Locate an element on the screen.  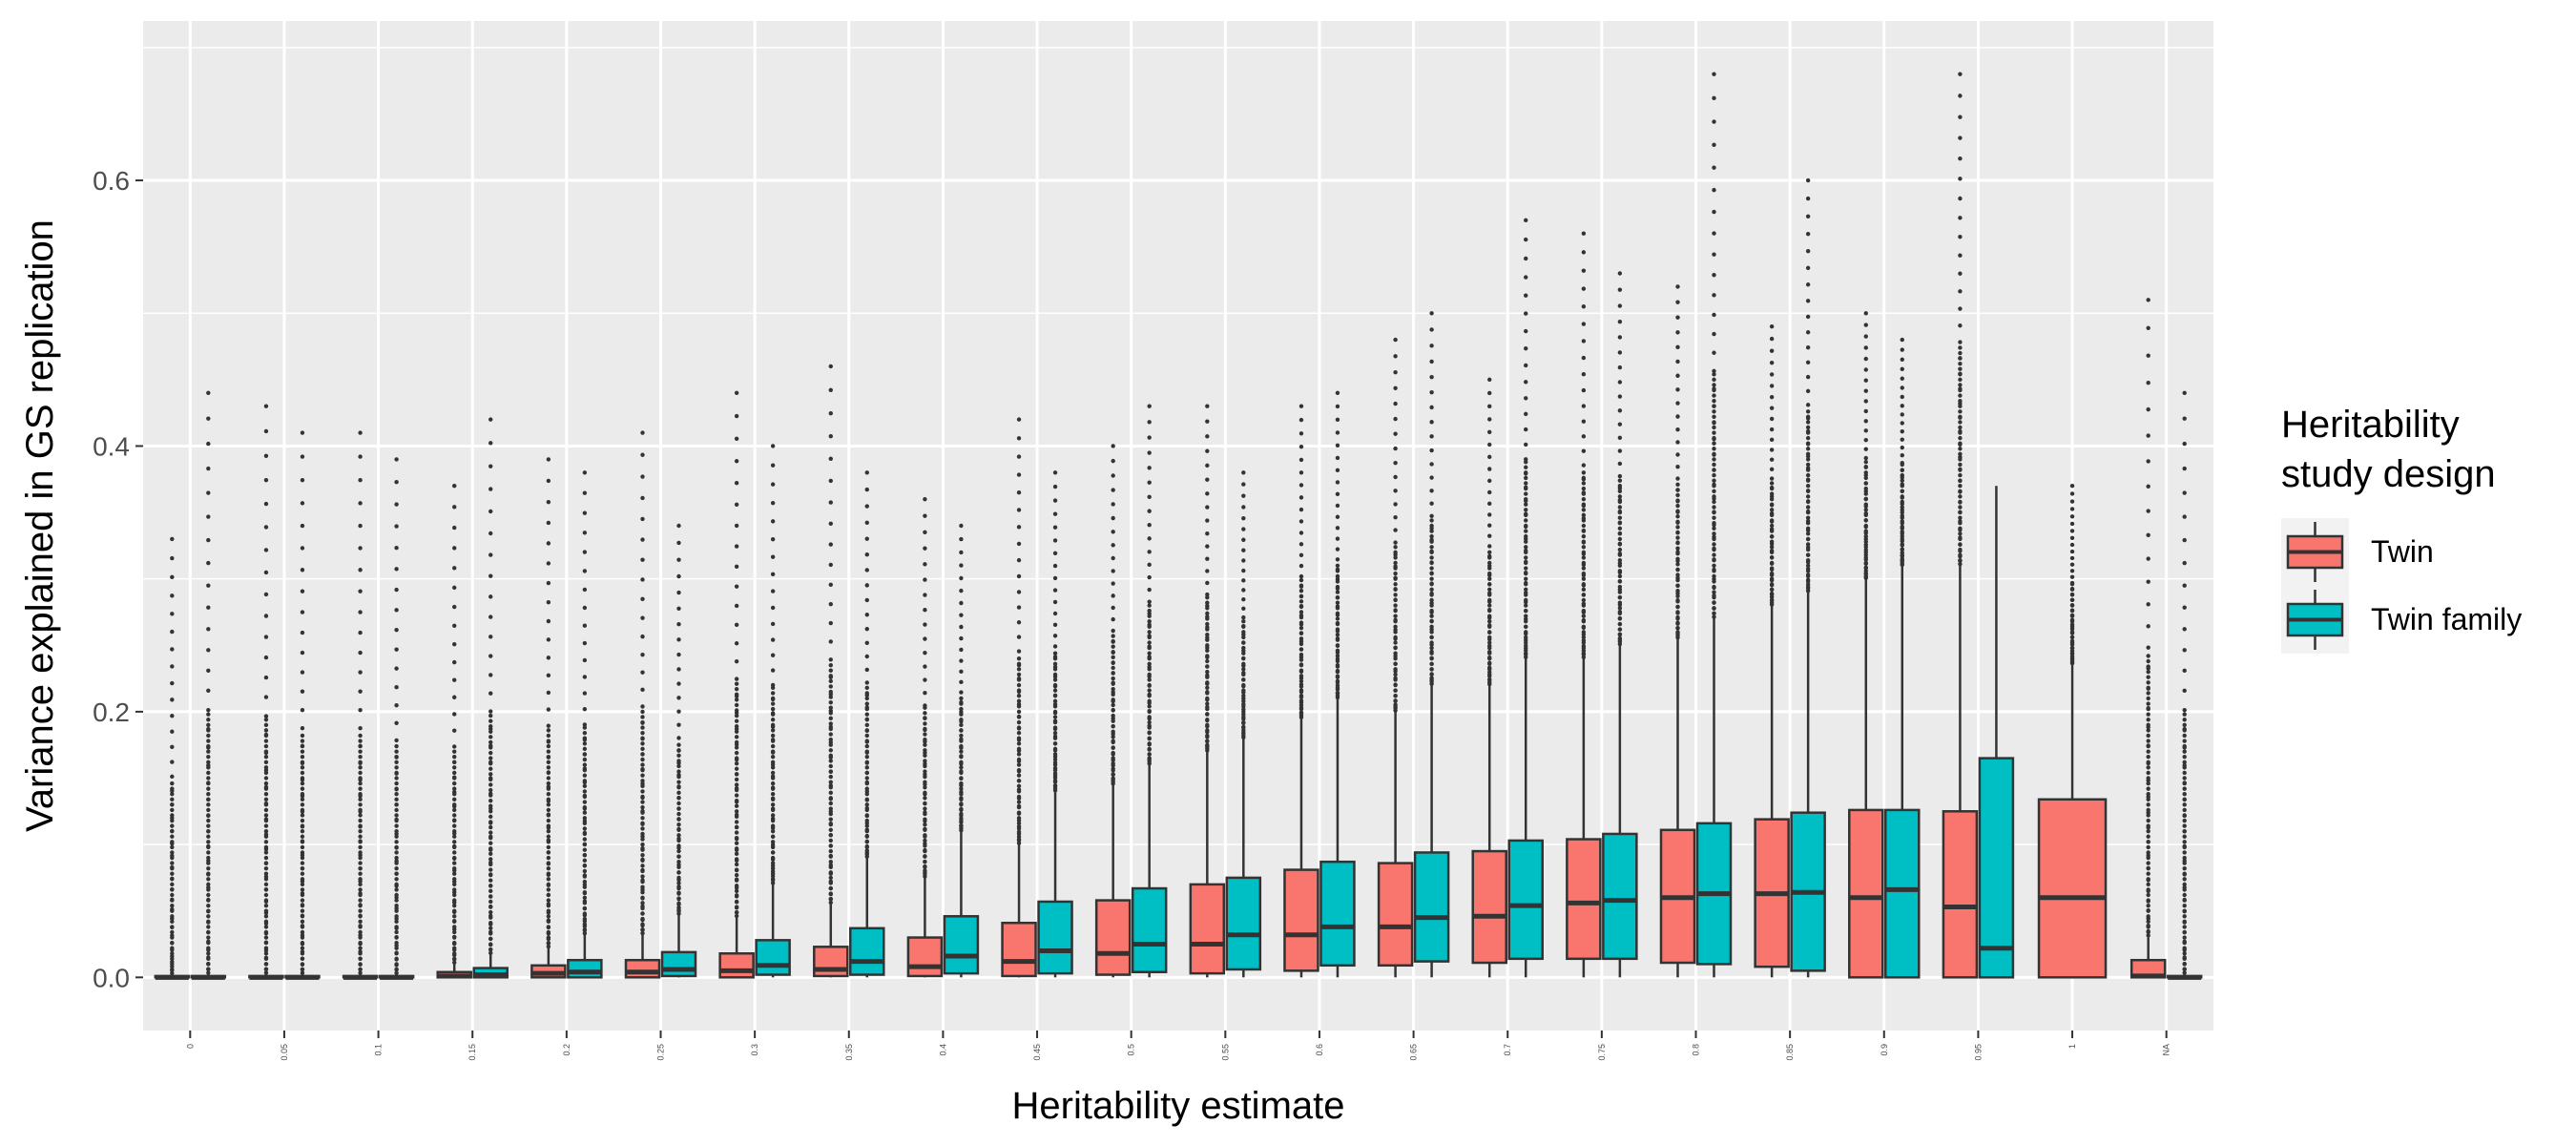
box-body is located at coordinates (1620, 896).